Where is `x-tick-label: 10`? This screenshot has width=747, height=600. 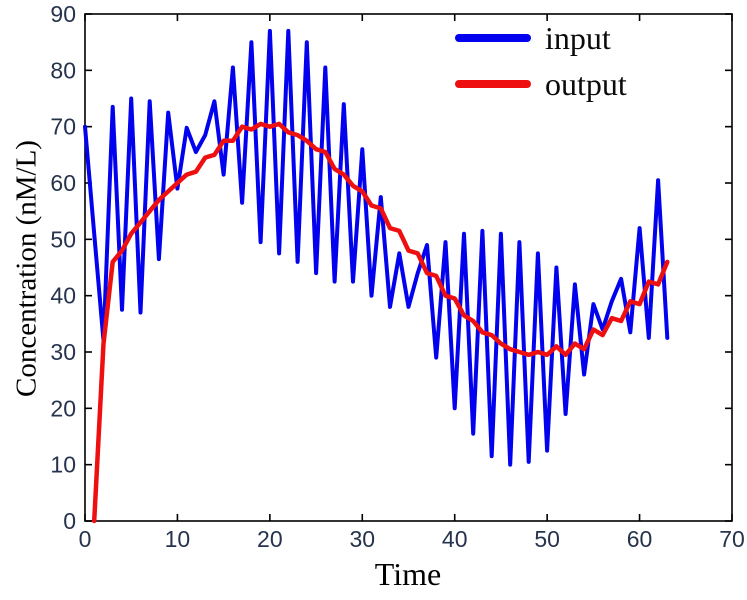 x-tick-label: 10 is located at coordinates (178, 539).